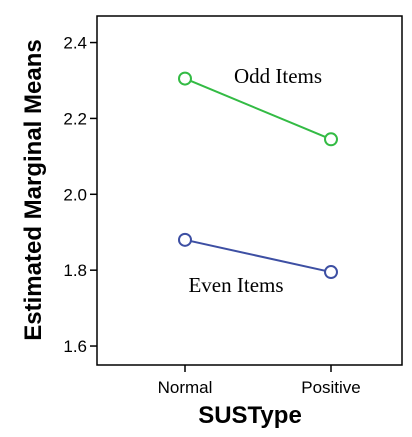 Image resolution: width=412 pixels, height=437 pixels. I want to click on y-axis: 1.6 1.8 2.0 2.2 2.4, so click(80, 195).